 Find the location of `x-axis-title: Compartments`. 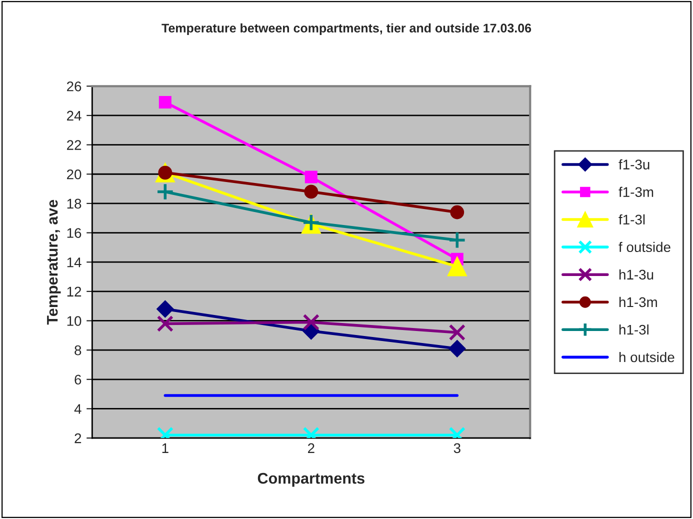

x-axis-title: Compartments is located at coordinates (311, 479).